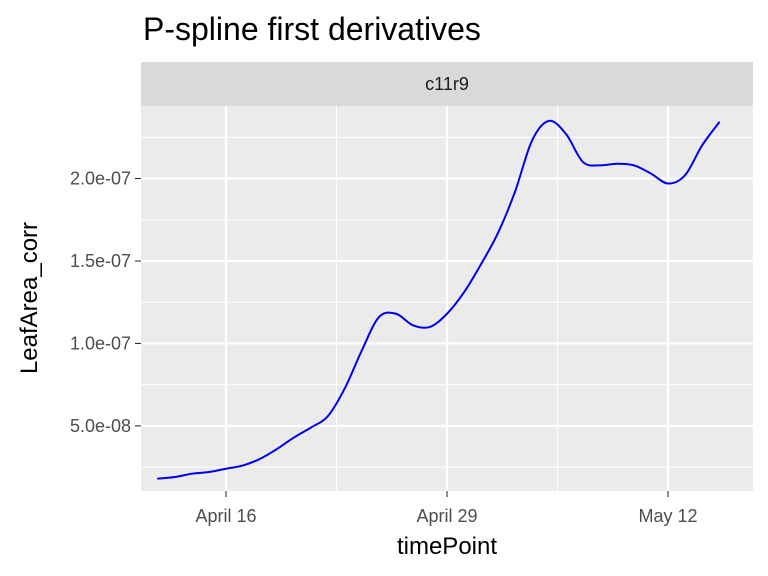 This screenshot has height=576, width=768. What do you see at coordinates (29, 298) in the screenshot?
I see `y-axis-title: LeafArea_corr` at bounding box center [29, 298].